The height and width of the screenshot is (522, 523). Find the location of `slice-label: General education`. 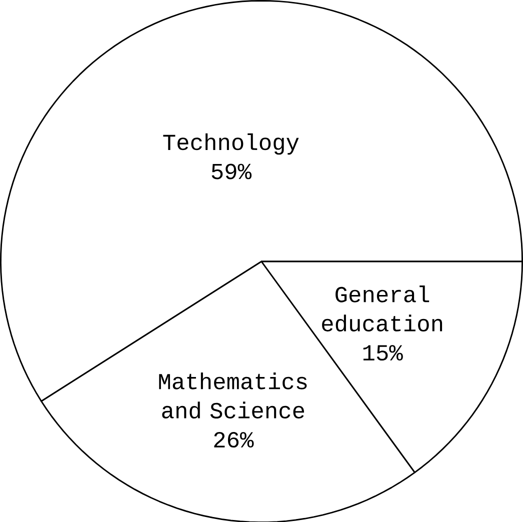

slice-label: General education is located at coordinates (382, 308).